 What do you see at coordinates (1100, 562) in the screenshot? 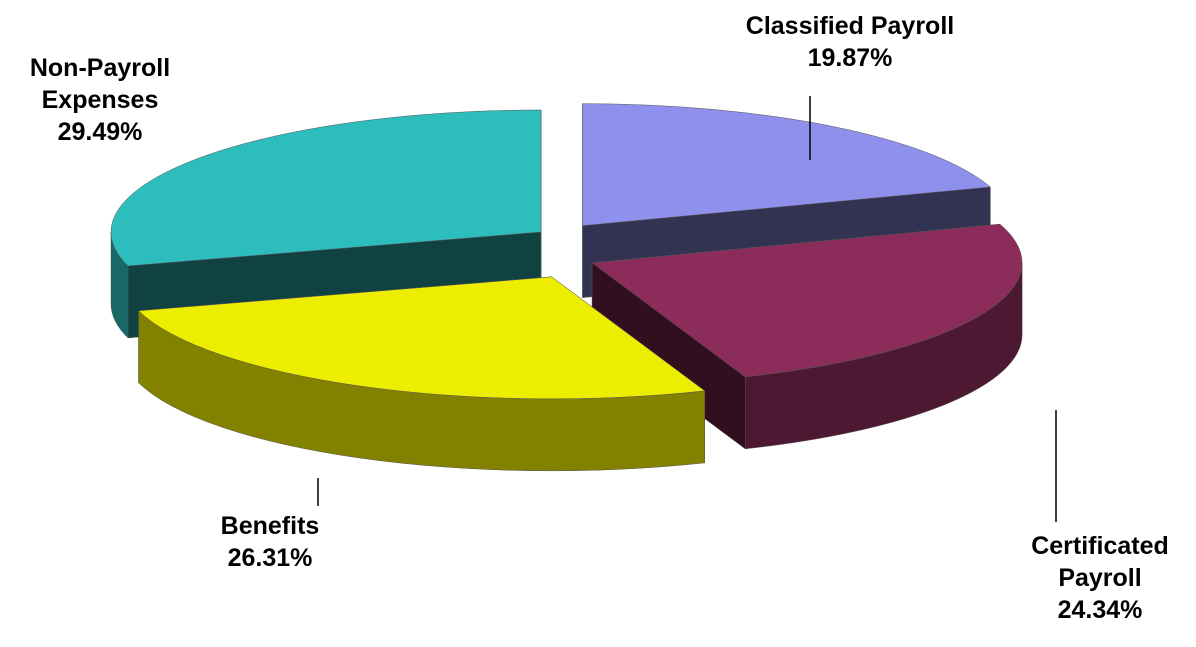
I see `label-name: Certificated Payroll` at bounding box center [1100, 562].